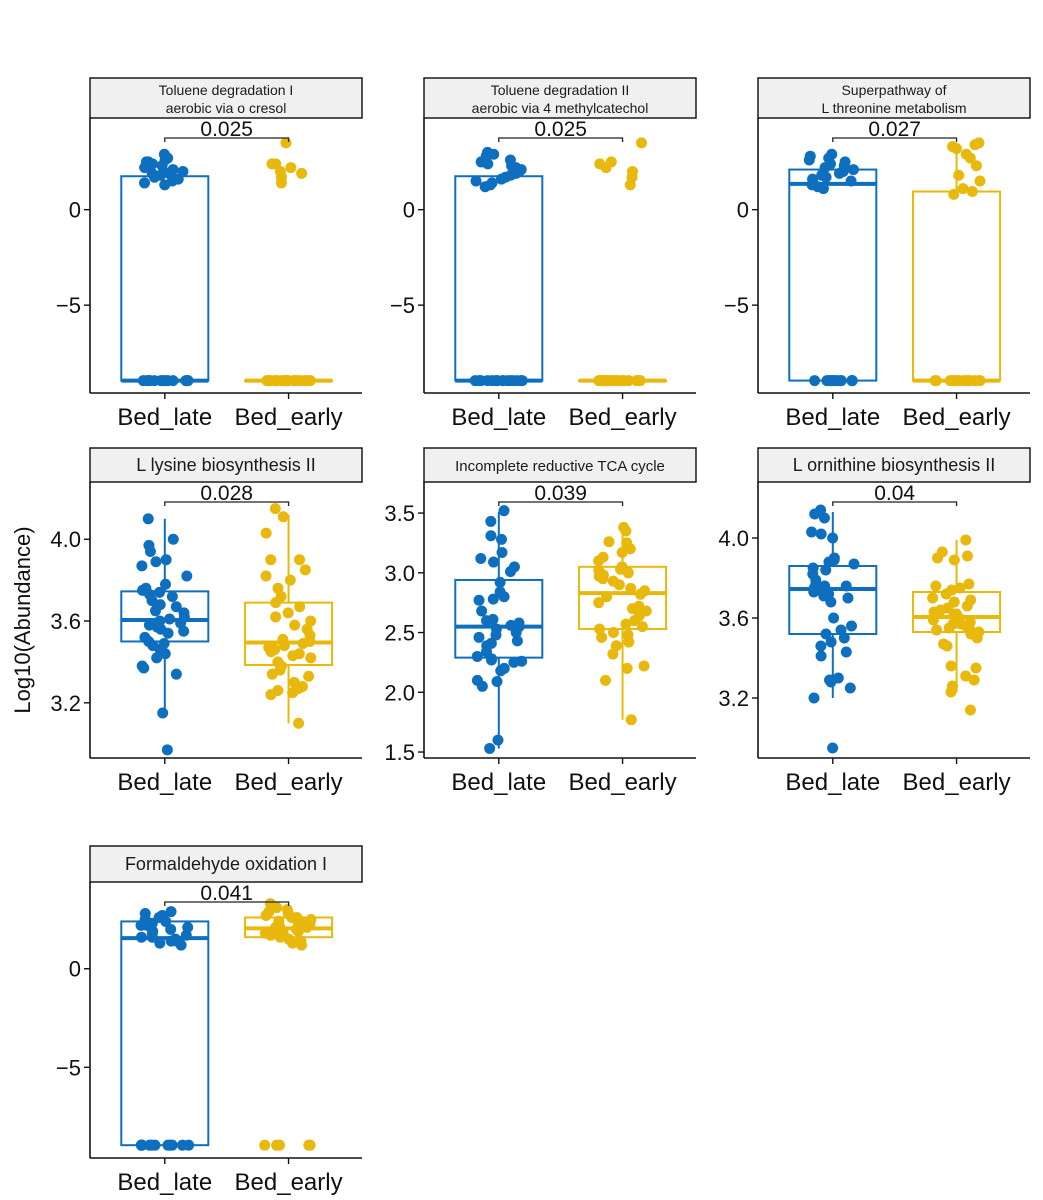  What do you see at coordinates (560, 108) in the screenshot?
I see `facet-title: aerobic via 4 methylcatechol` at bounding box center [560, 108].